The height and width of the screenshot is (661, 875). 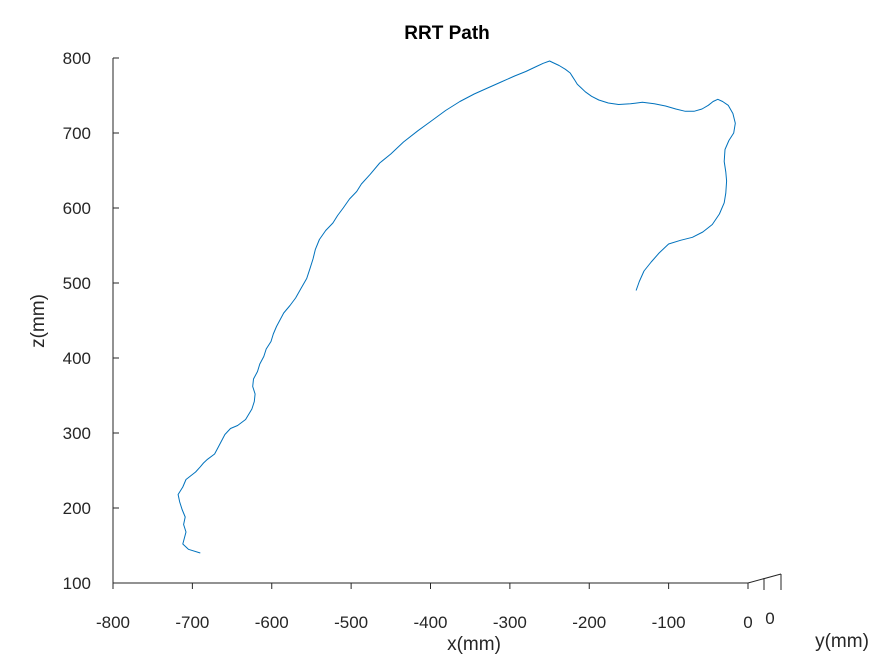 What do you see at coordinates (91, 321) in the screenshot?
I see `z-ticks: 100 200 300 400 500 600 700 800` at bounding box center [91, 321].